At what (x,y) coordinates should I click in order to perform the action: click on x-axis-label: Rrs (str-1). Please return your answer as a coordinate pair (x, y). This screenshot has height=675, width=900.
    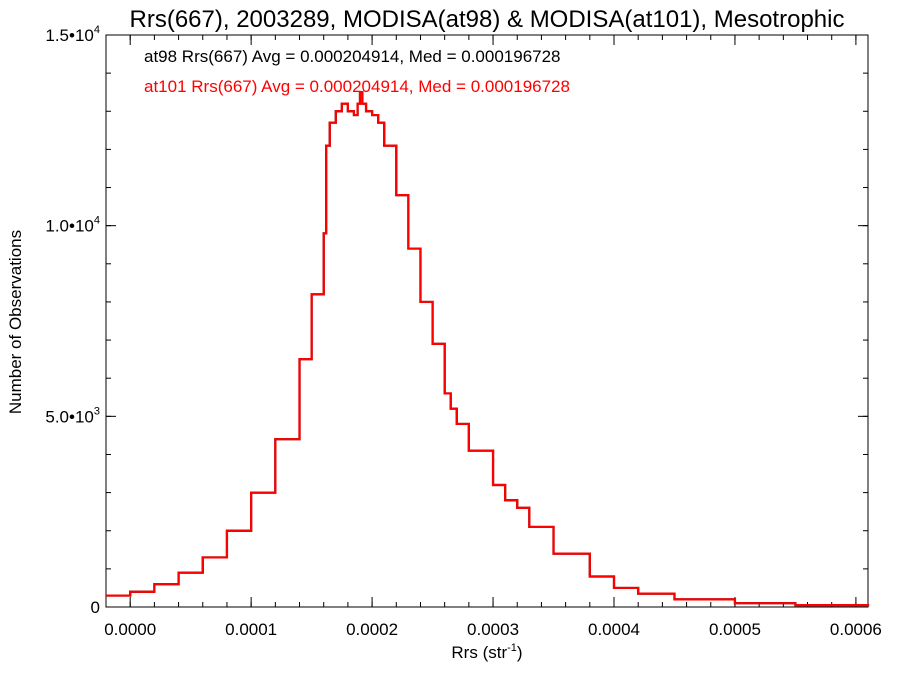
    Looking at the image, I should click on (486, 652).